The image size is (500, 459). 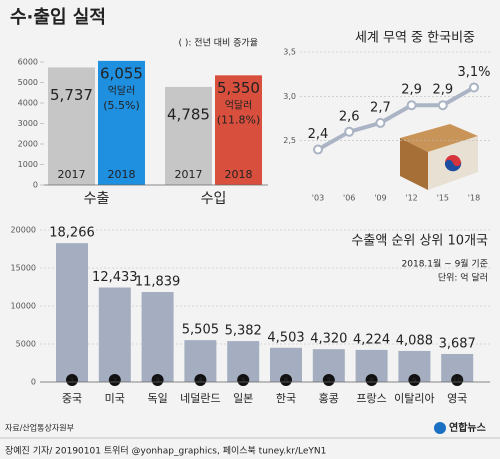 What do you see at coordinates (157, 398) in the screenshot?
I see `x-tick-label: 독일` at bounding box center [157, 398].